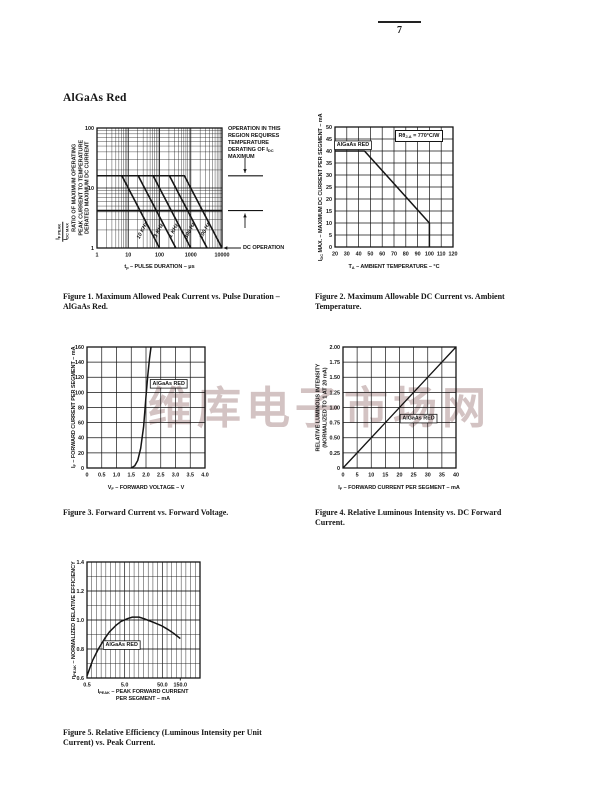  I want to click on svg-text: 10000, so click(222, 256).